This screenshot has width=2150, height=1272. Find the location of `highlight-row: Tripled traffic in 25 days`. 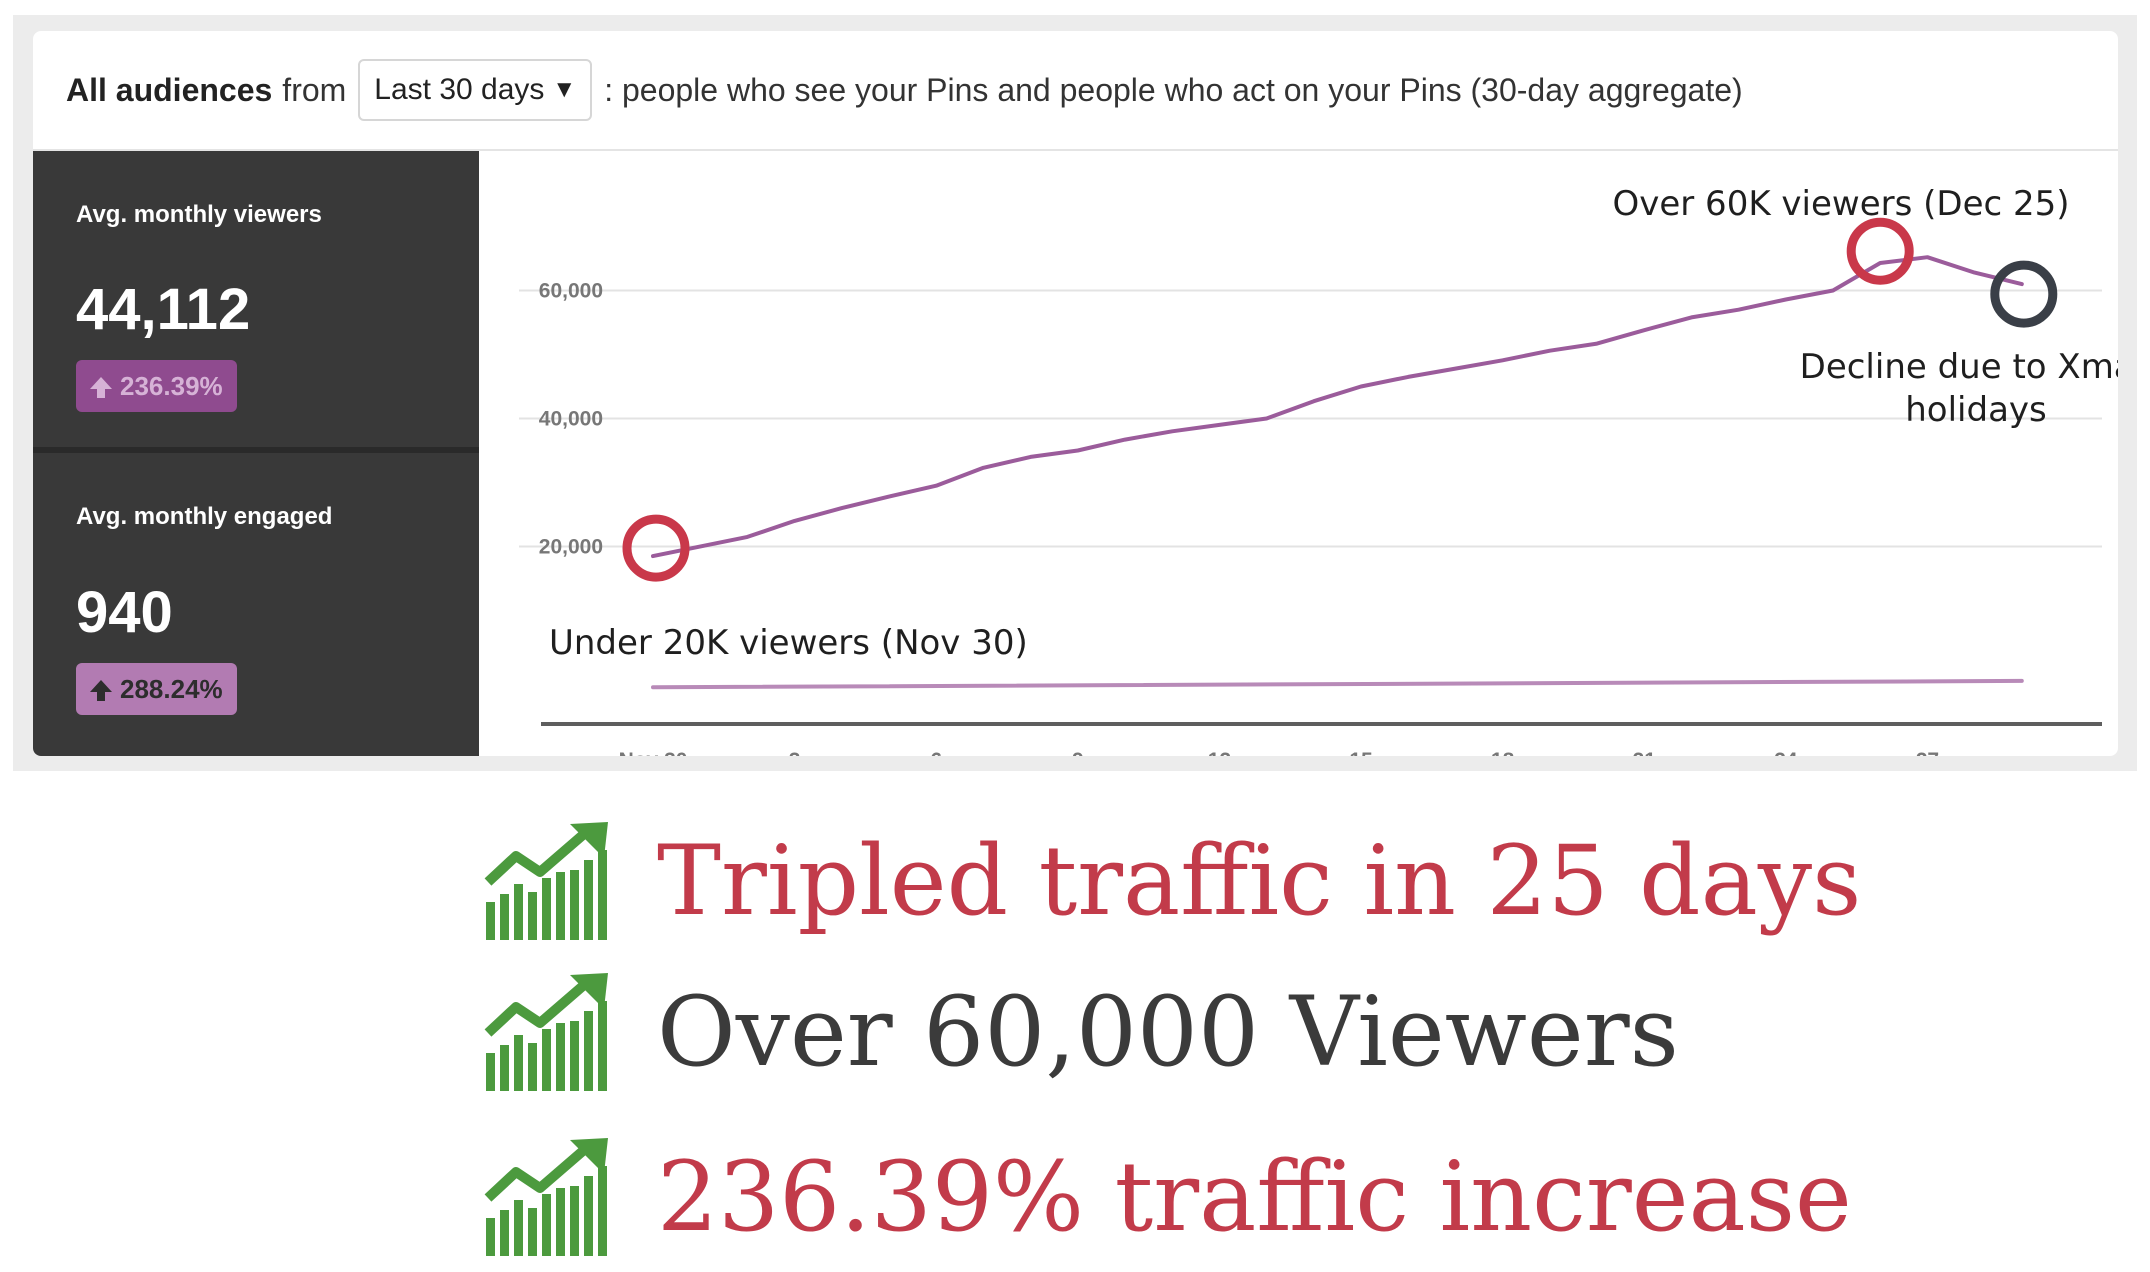

highlight-row: Tripled traffic in 25 days is located at coordinates (1172, 881).